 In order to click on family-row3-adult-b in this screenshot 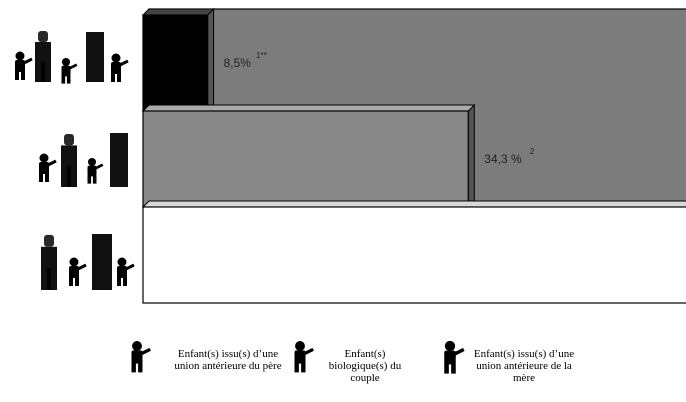, I will do `click(102, 262)`.